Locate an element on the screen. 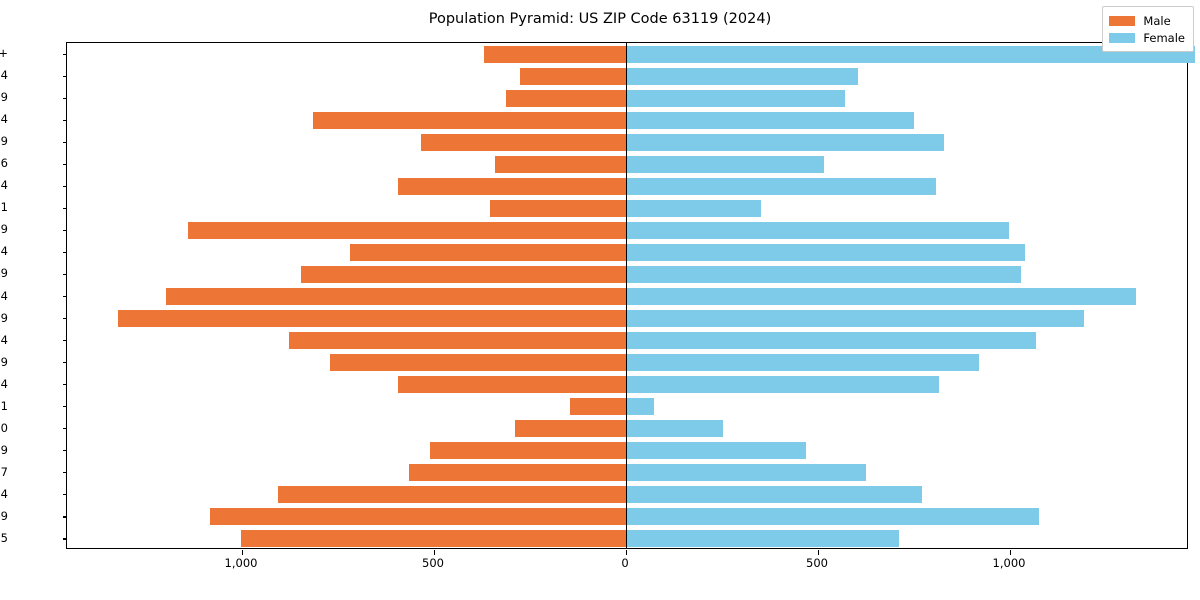  zero-axis-line is located at coordinates (627, 295).